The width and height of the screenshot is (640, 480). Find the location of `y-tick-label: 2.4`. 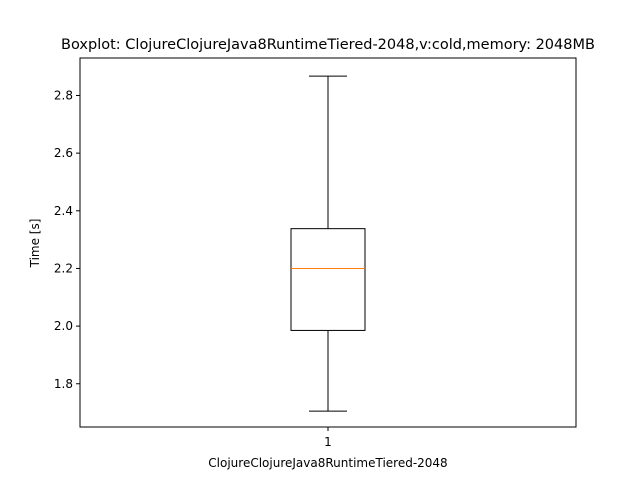

y-tick-label: 2.4 is located at coordinates (63, 211).